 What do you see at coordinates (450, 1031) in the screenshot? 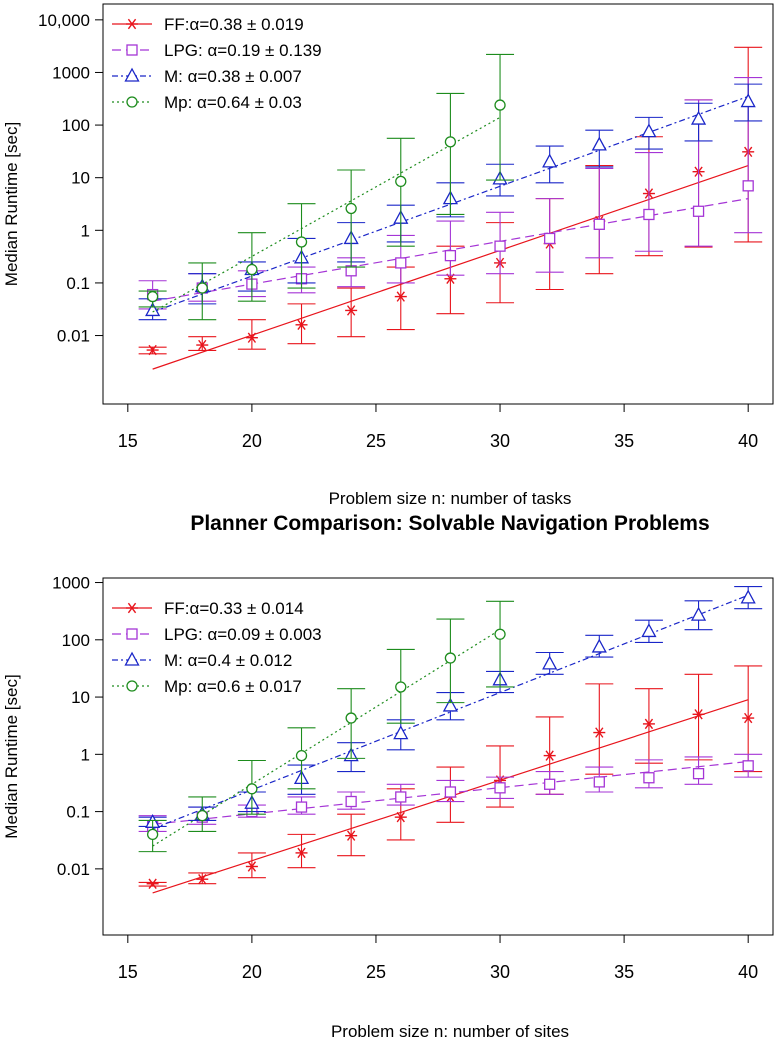
I see `x-axis-label: Problem size n: number of sites` at bounding box center [450, 1031].